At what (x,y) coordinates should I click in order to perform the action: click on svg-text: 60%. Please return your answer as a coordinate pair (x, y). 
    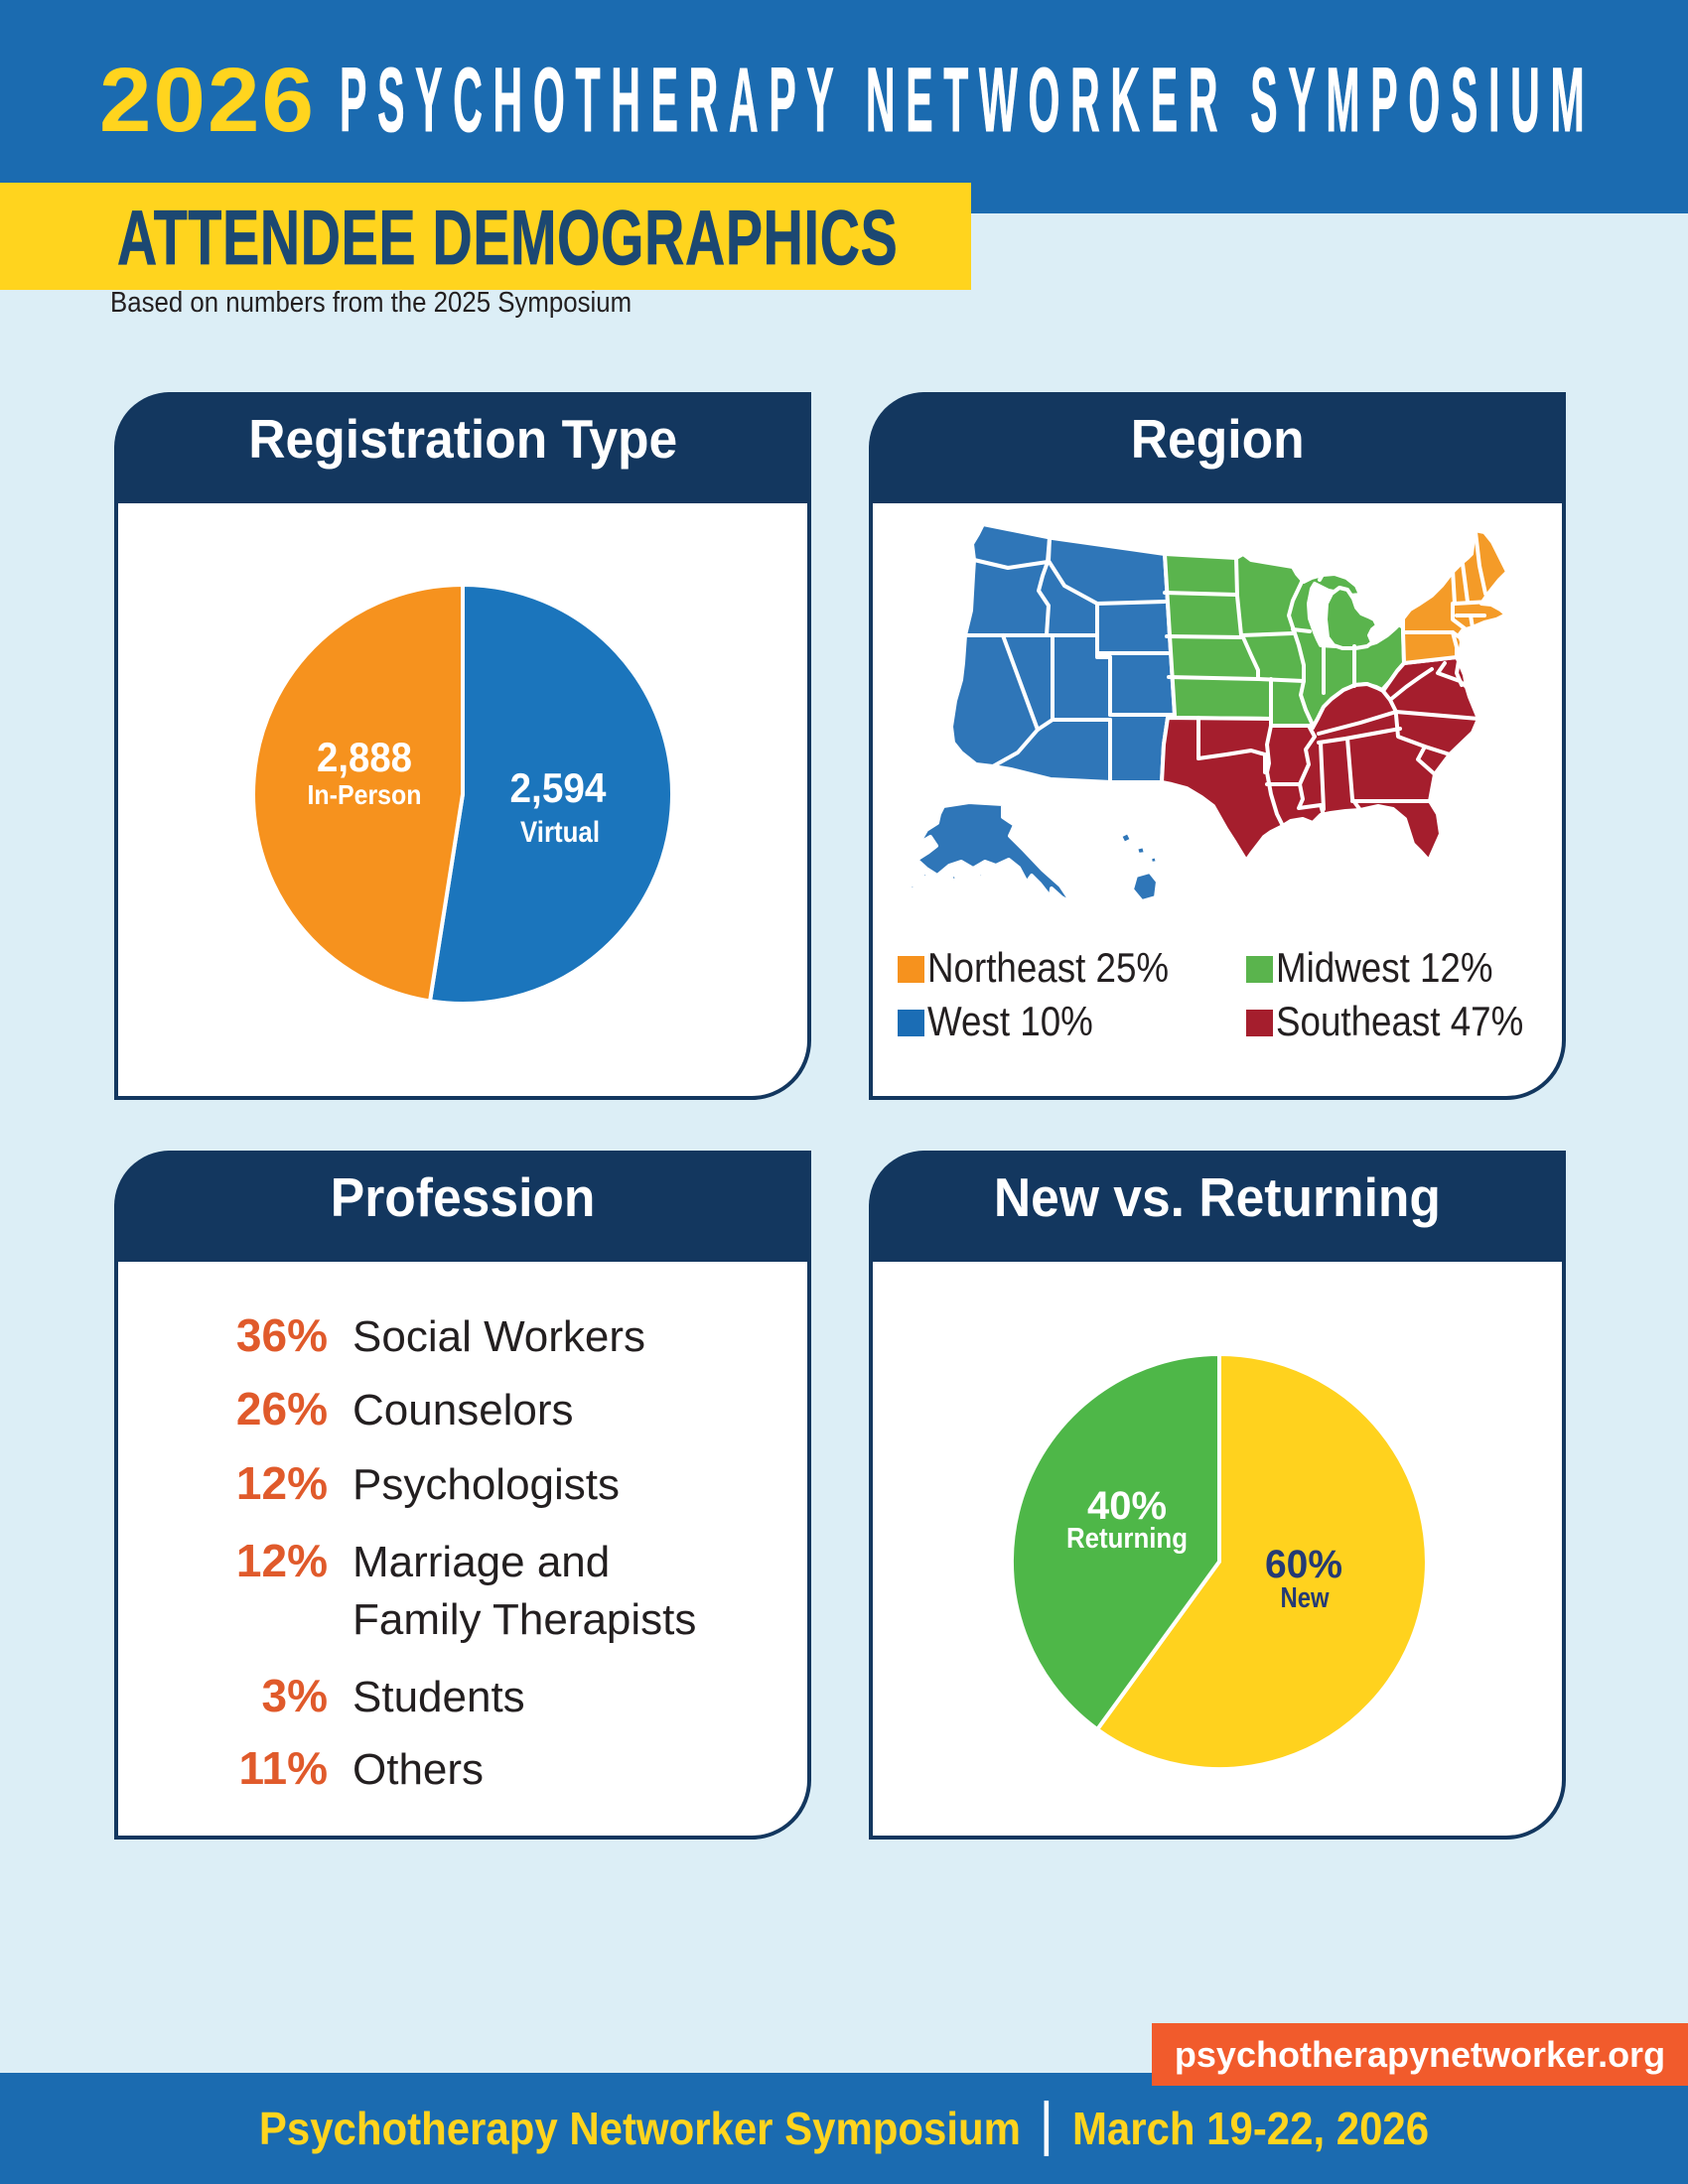
    Looking at the image, I should click on (1303, 1564).